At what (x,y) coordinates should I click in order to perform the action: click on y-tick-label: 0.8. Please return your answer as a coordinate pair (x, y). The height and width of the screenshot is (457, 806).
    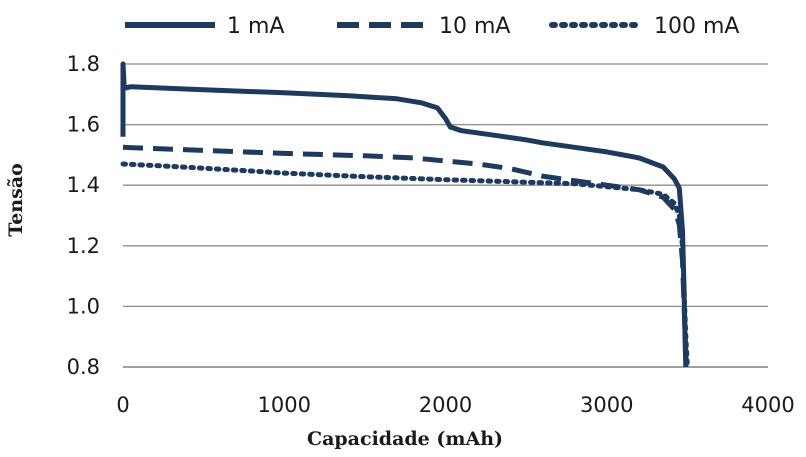
    Looking at the image, I should click on (83, 367).